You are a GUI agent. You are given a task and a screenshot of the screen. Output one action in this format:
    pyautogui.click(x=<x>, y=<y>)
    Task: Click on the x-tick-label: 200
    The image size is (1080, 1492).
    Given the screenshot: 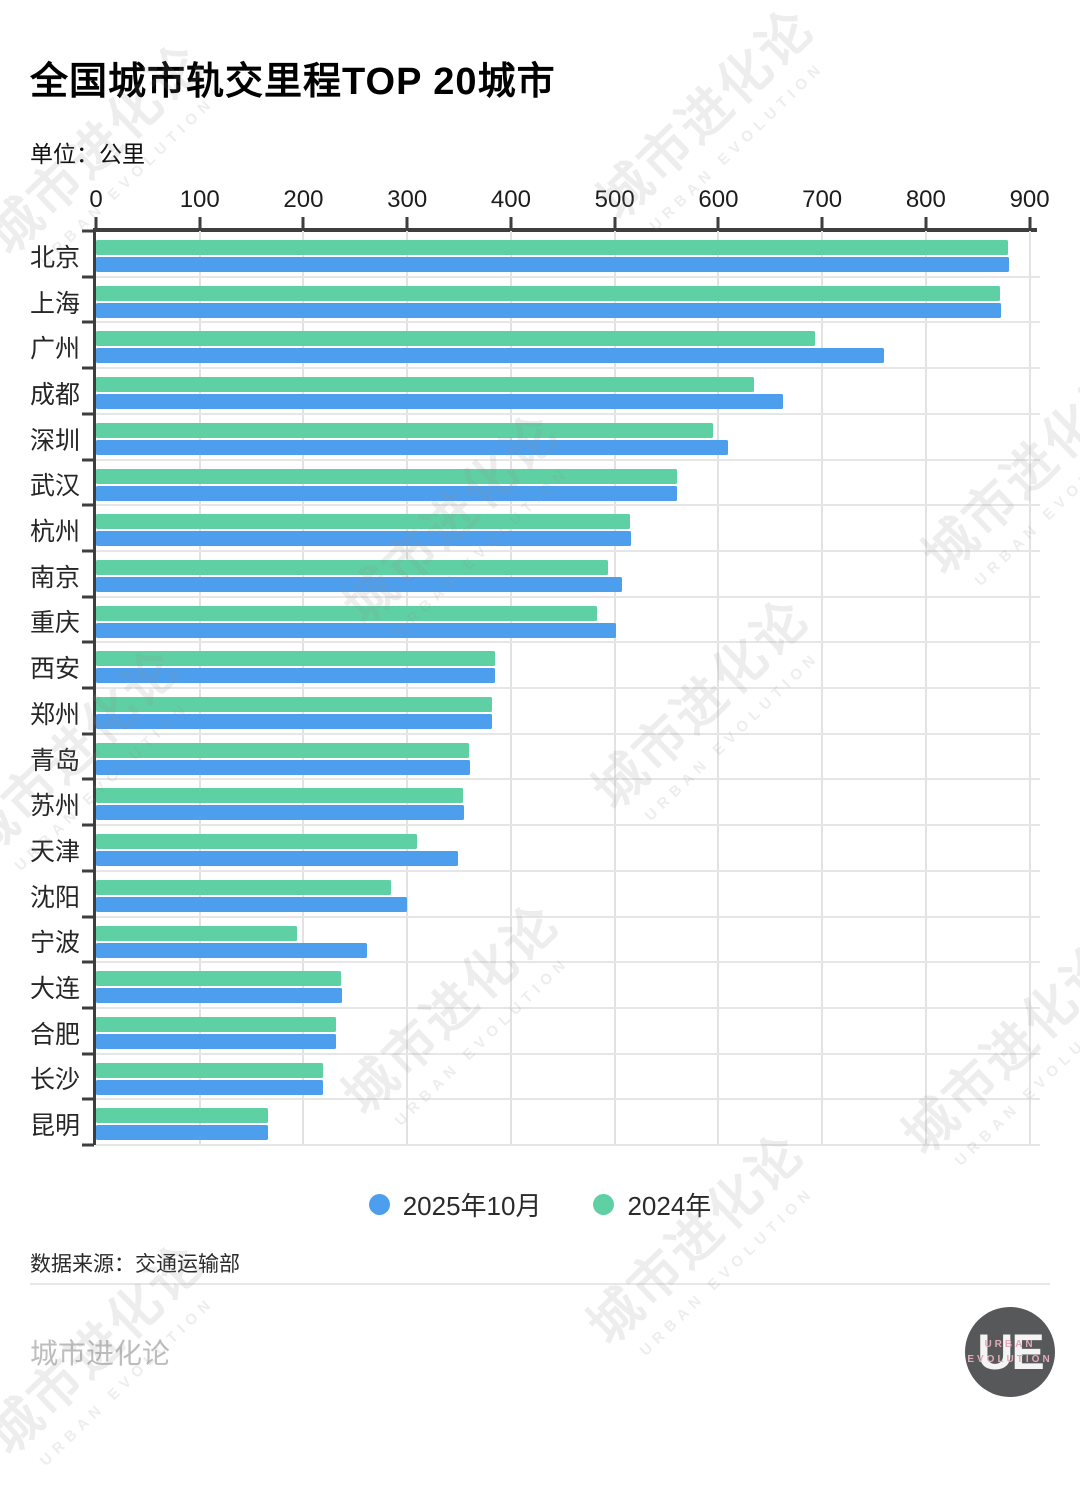 What is the action you would take?
    pyautogui.click(x=303, y=199)
    